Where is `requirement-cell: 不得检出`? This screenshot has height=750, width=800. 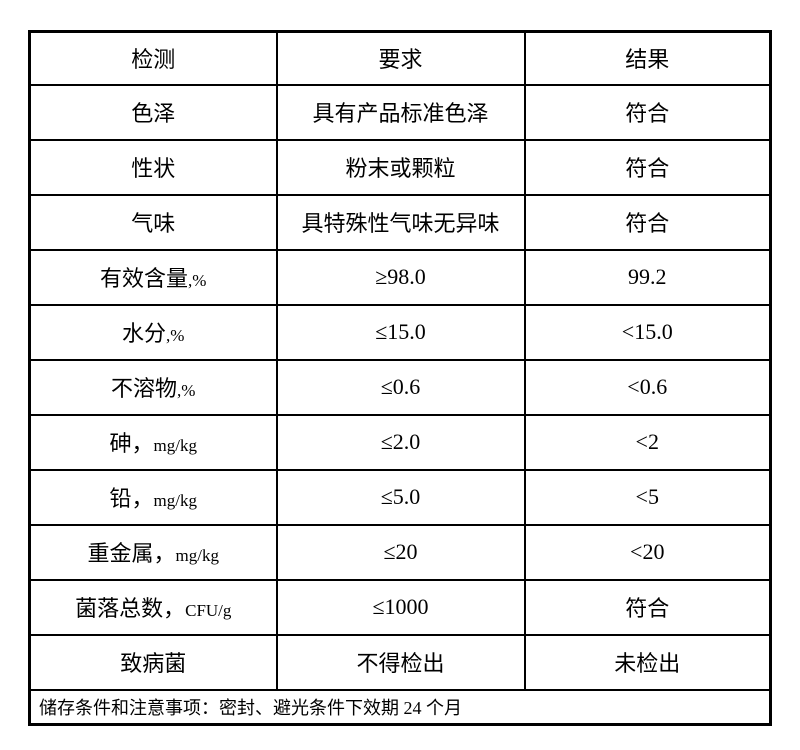 requirement-cell: 不得检出 is located at coordinates (400, 662).